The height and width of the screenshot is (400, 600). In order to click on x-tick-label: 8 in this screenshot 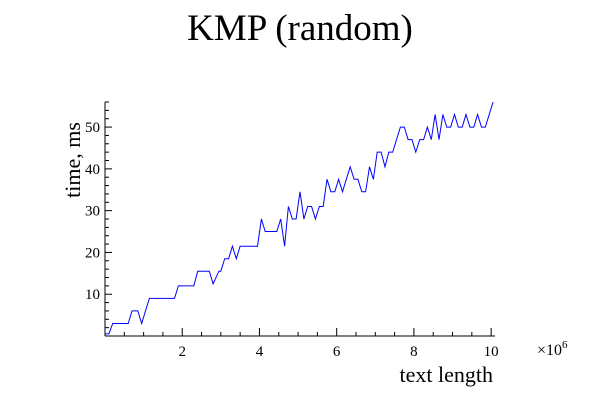, I will do `click(414, 352)`.